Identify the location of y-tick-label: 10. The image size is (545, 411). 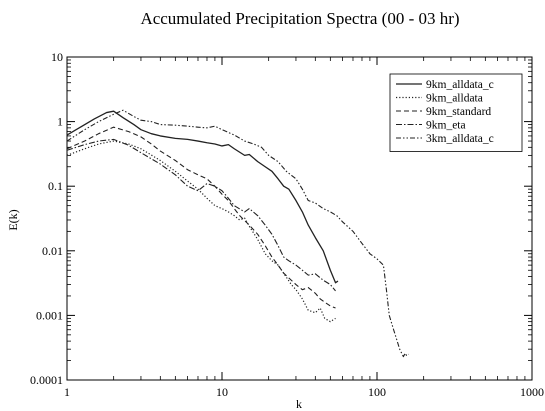
(57, 57).